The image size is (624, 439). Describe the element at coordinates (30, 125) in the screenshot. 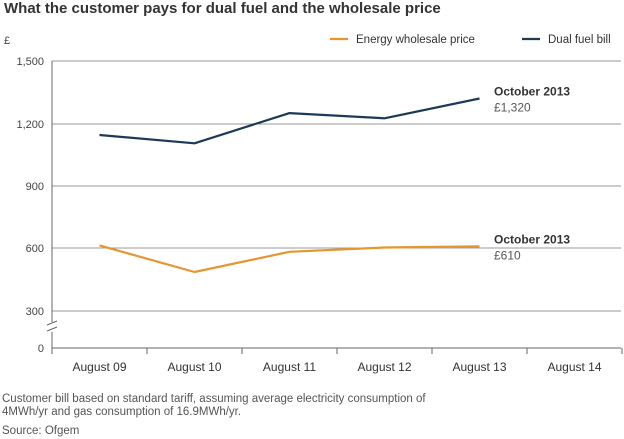

I see `y-tick-label: 1,200` at that location.